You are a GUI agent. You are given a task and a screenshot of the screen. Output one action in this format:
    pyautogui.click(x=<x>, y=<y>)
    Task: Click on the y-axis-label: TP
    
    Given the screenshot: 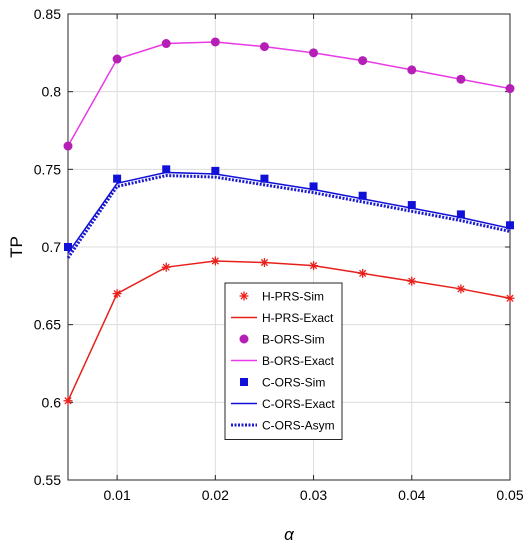 What is the action you would take?
    pyautogui.click(x=16, y=247)
    